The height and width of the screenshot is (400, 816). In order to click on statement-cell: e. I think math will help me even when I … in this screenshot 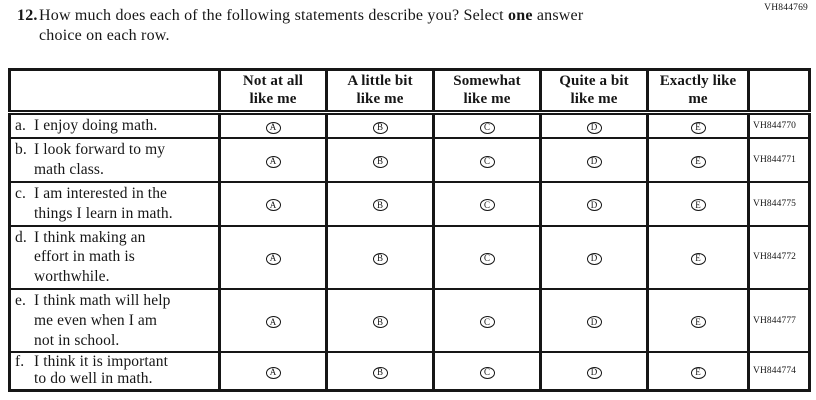, I will do `click(114, 320)`.